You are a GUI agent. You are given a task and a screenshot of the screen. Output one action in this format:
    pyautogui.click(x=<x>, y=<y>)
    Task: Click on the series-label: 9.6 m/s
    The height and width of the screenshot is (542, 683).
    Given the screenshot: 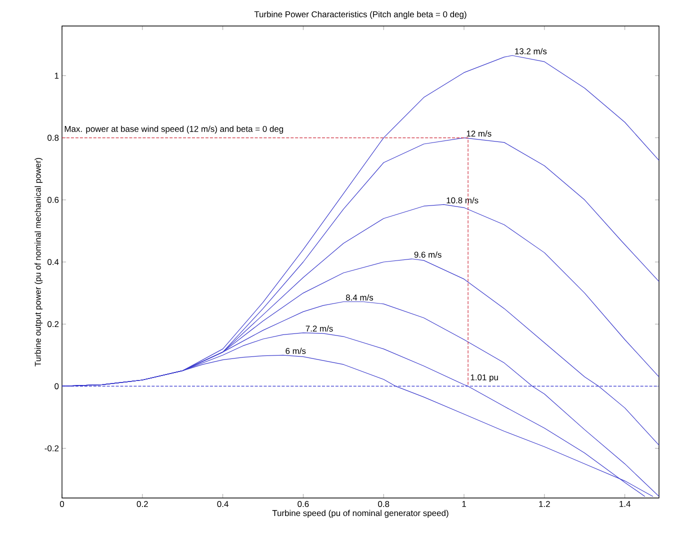 What is the action you would take?
    pyautogui.click(x=428, y=254)
    